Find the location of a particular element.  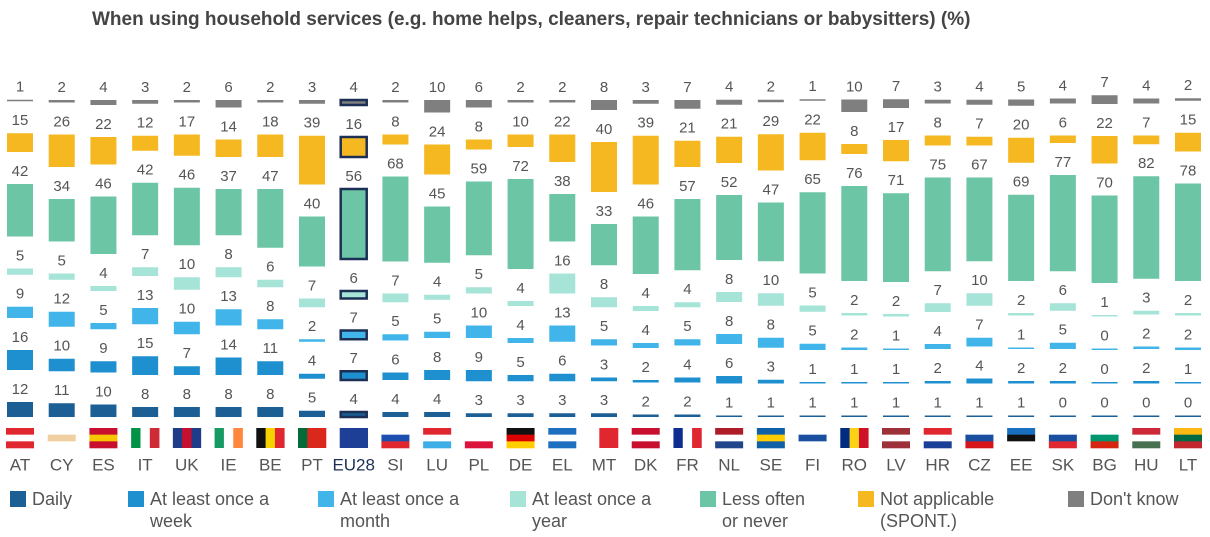

value-label: 14 is located at coordinates (228, 344).